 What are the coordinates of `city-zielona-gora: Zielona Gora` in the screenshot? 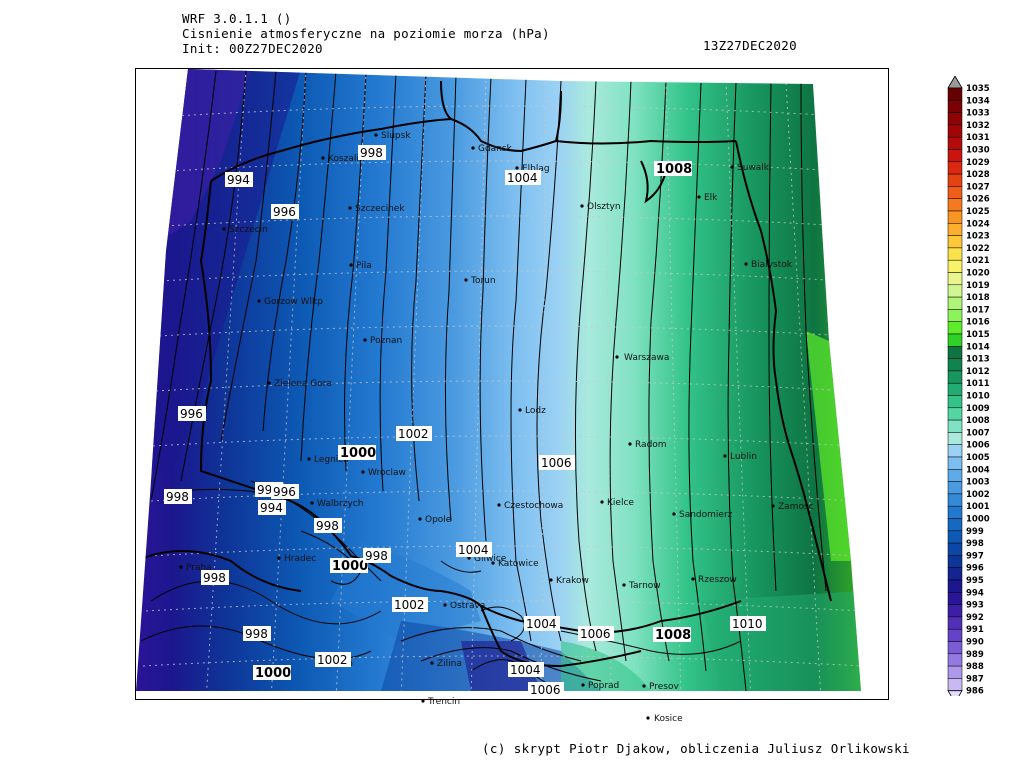 It's located at (299, 384).